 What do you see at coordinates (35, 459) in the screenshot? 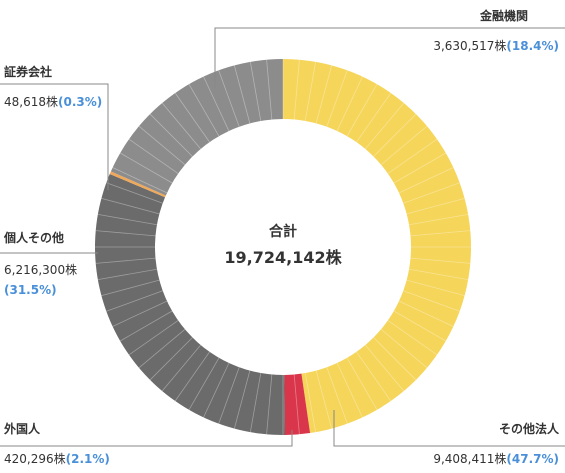
I see `slice-value-foreigners: 420,296株` at bounding box center [35, 459].